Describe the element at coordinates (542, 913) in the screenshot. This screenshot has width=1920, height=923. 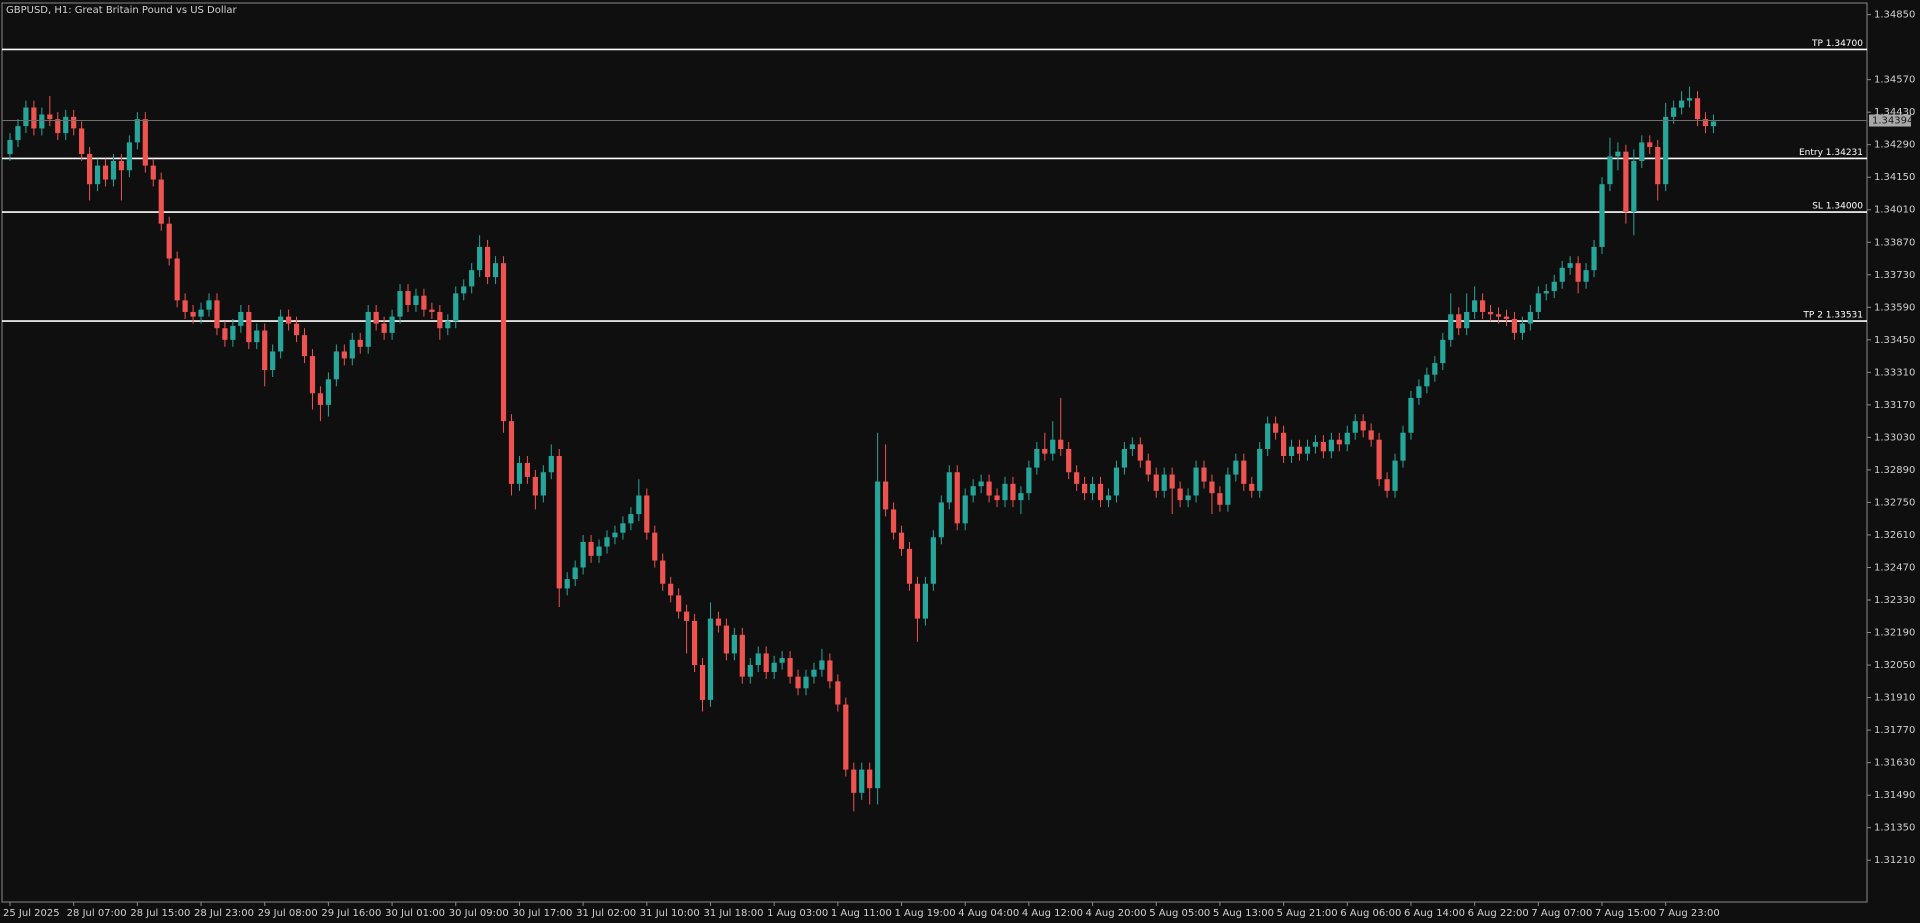
I see `x-tick-label: 30 Jul 17:00` at that location.